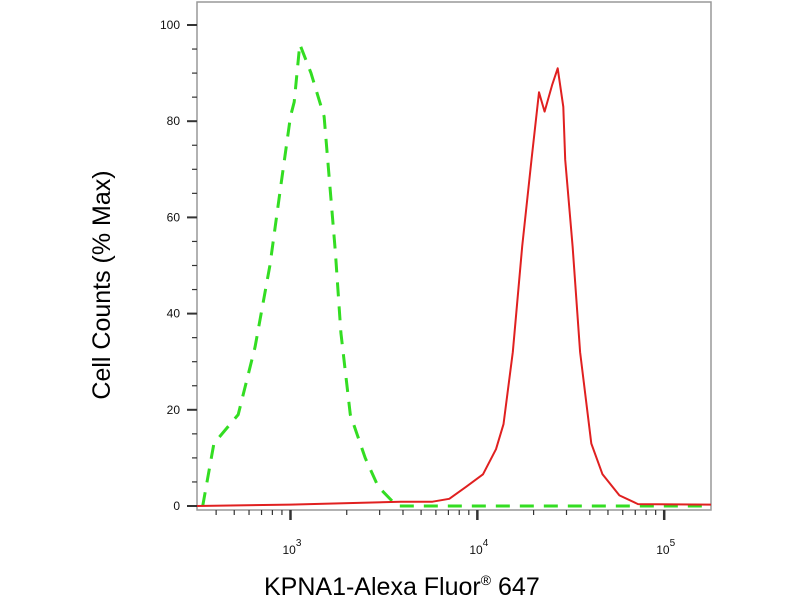 This screenshot has height=600, width=800. What do you see at coordinates (176, 506) in the screenshot?
I see `y-tick-label: 0` at bounding box center [176, 506].